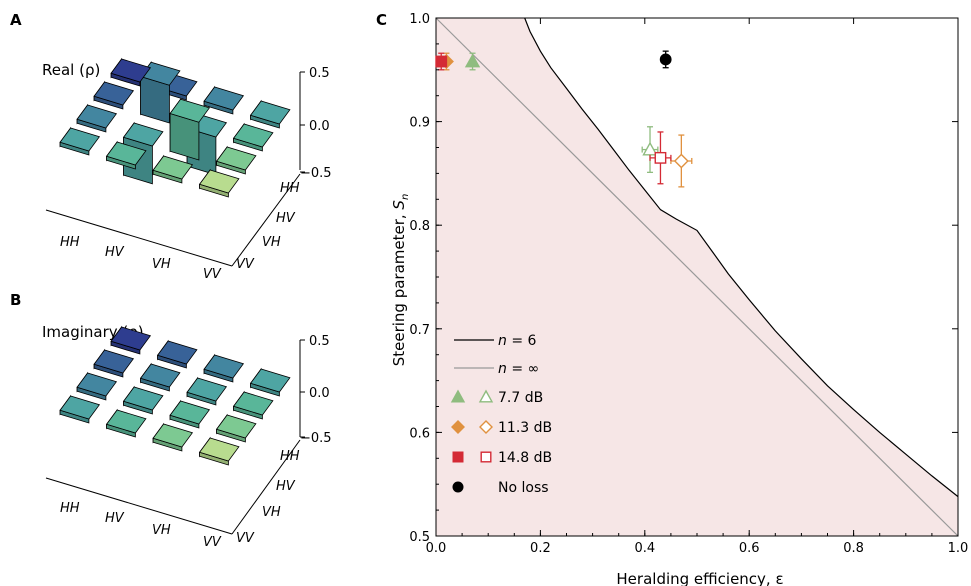  Describe the element at coordinates (419, 330) in the screenshot. I see `y-tick-label: 0.7` at that location.